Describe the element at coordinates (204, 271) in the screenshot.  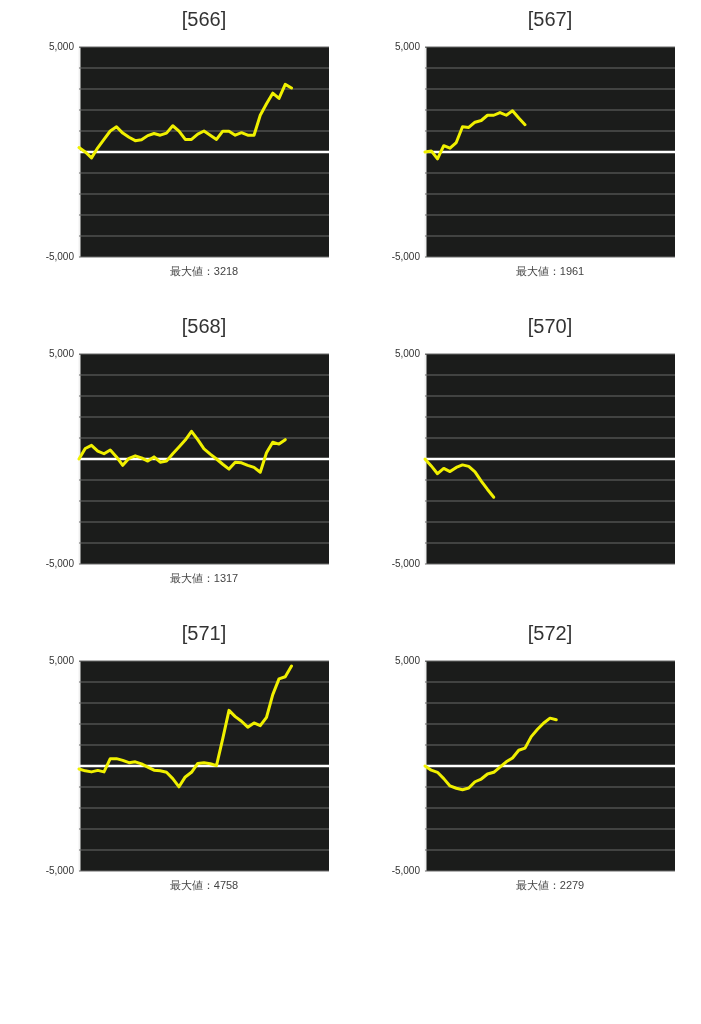
I see `text: 最大値：3218` at that location.